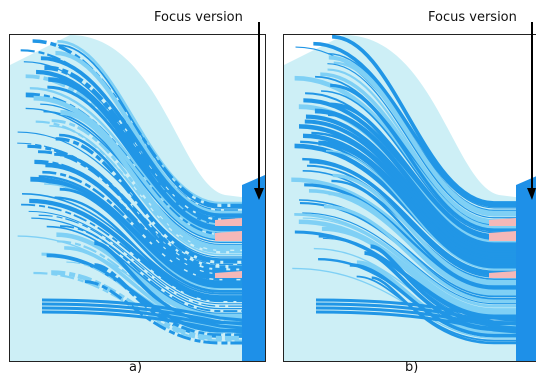  Describe the element at coordinates (136, 367) in the screenshot. I see `caption-a: a)` at that location.